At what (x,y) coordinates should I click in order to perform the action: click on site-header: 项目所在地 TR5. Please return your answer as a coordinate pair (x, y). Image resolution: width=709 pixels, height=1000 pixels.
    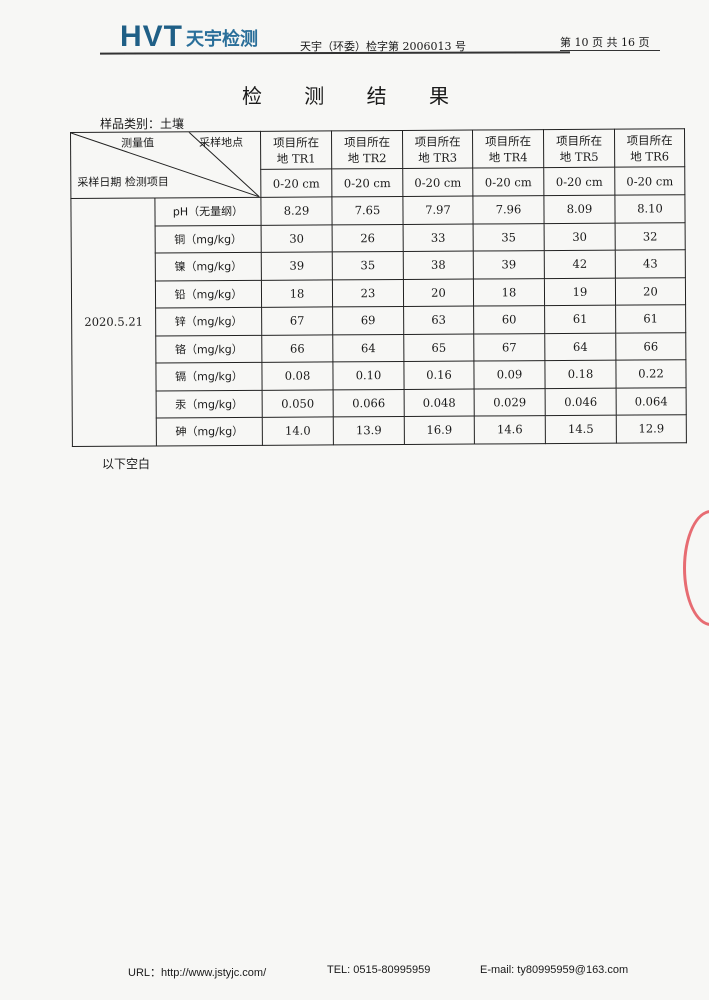
    Looking at the image, I should click on (579, 148).